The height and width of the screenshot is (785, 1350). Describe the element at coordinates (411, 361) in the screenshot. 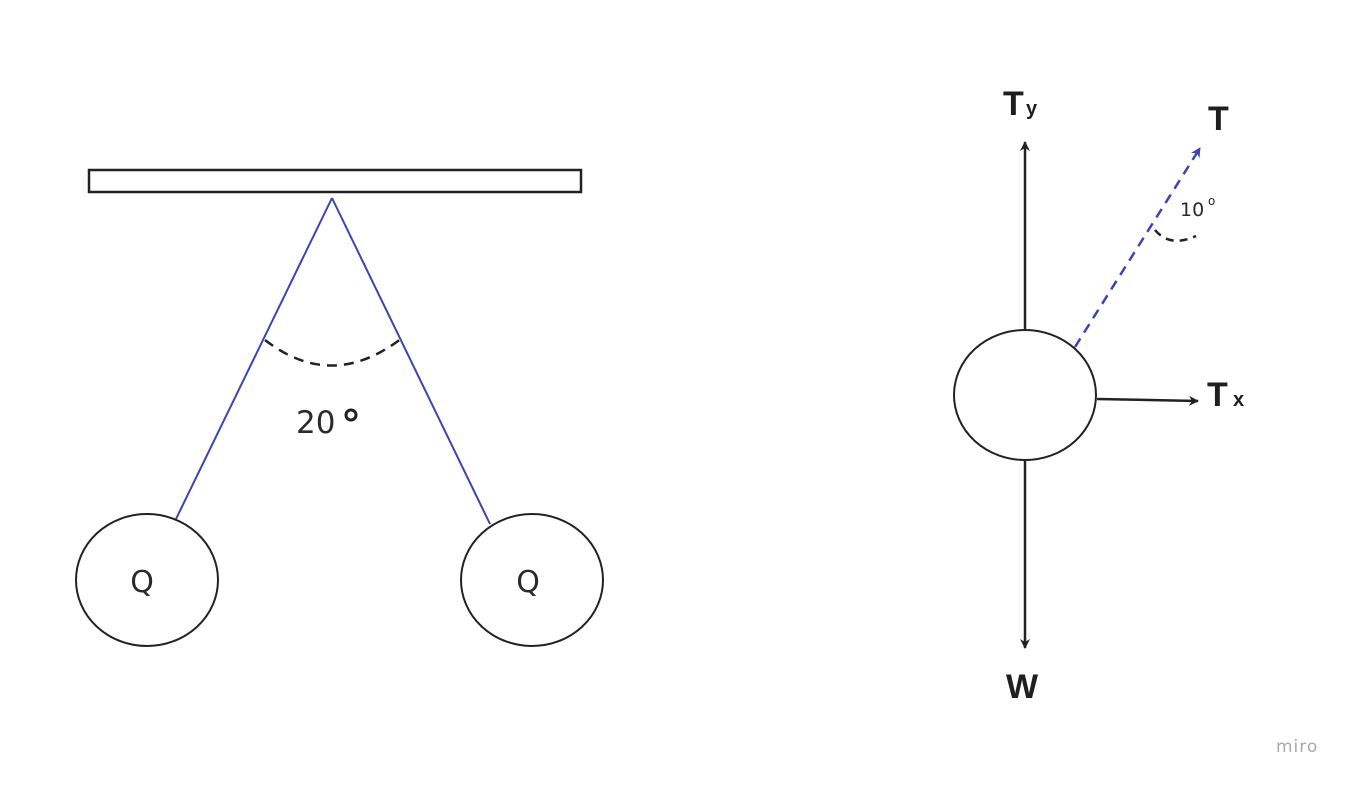

I see `right-string` at that location.